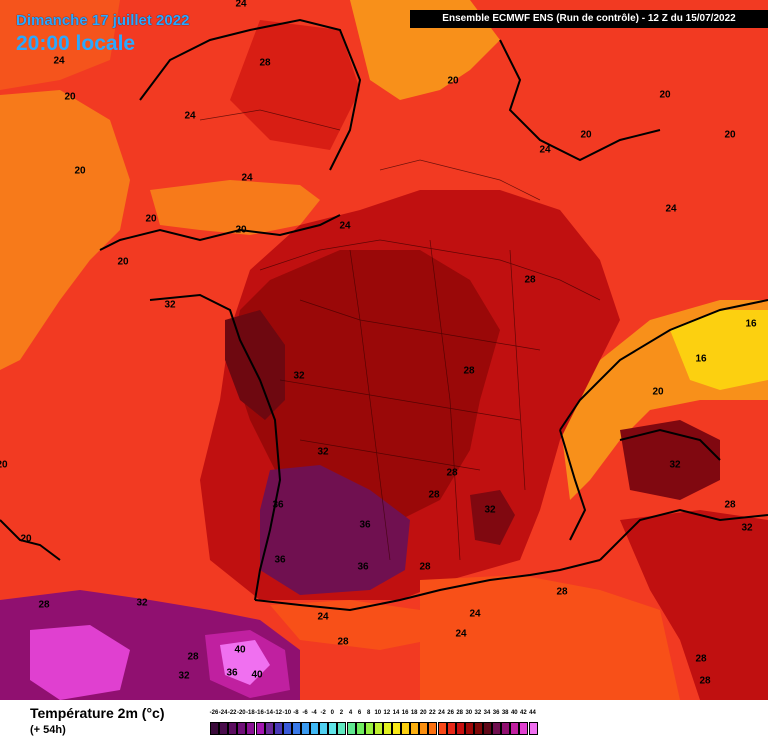  What do you see at coordinates (65, 230) in the screenshot?
I see `field-ocean-west` at bounding box center [65, 230].